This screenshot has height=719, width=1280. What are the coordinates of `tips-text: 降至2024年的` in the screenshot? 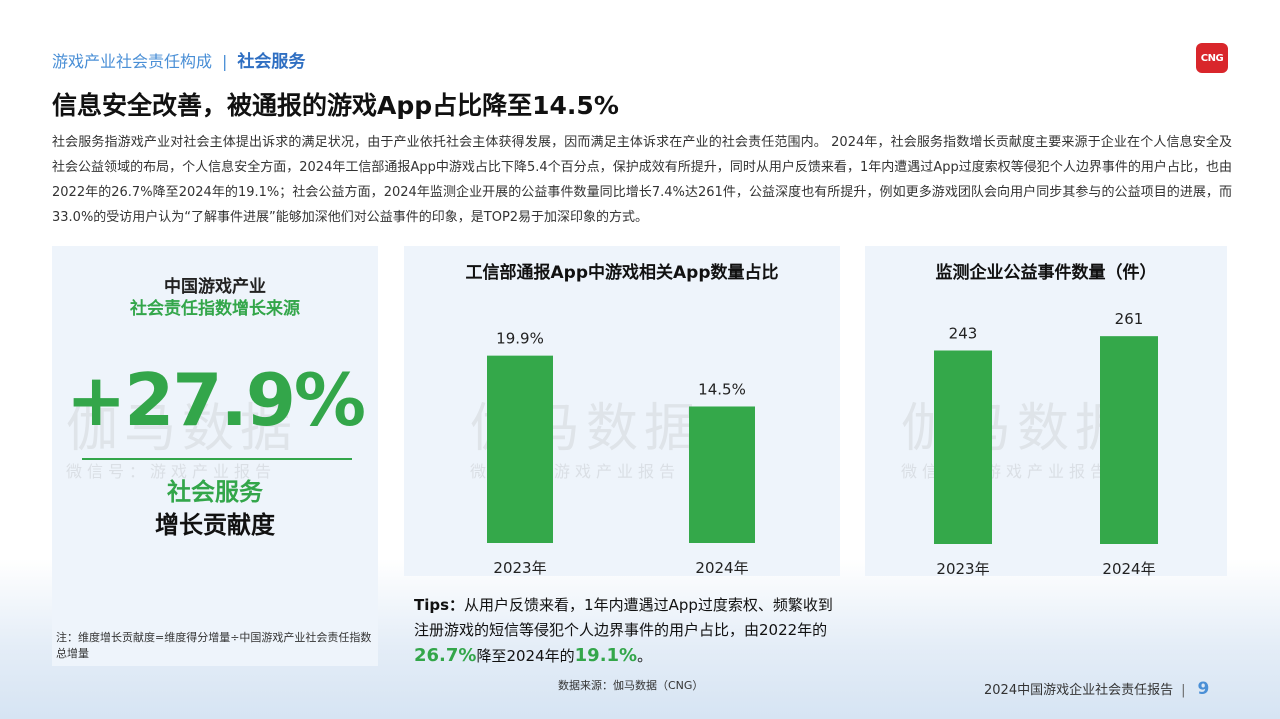 It's located at (525, 656).